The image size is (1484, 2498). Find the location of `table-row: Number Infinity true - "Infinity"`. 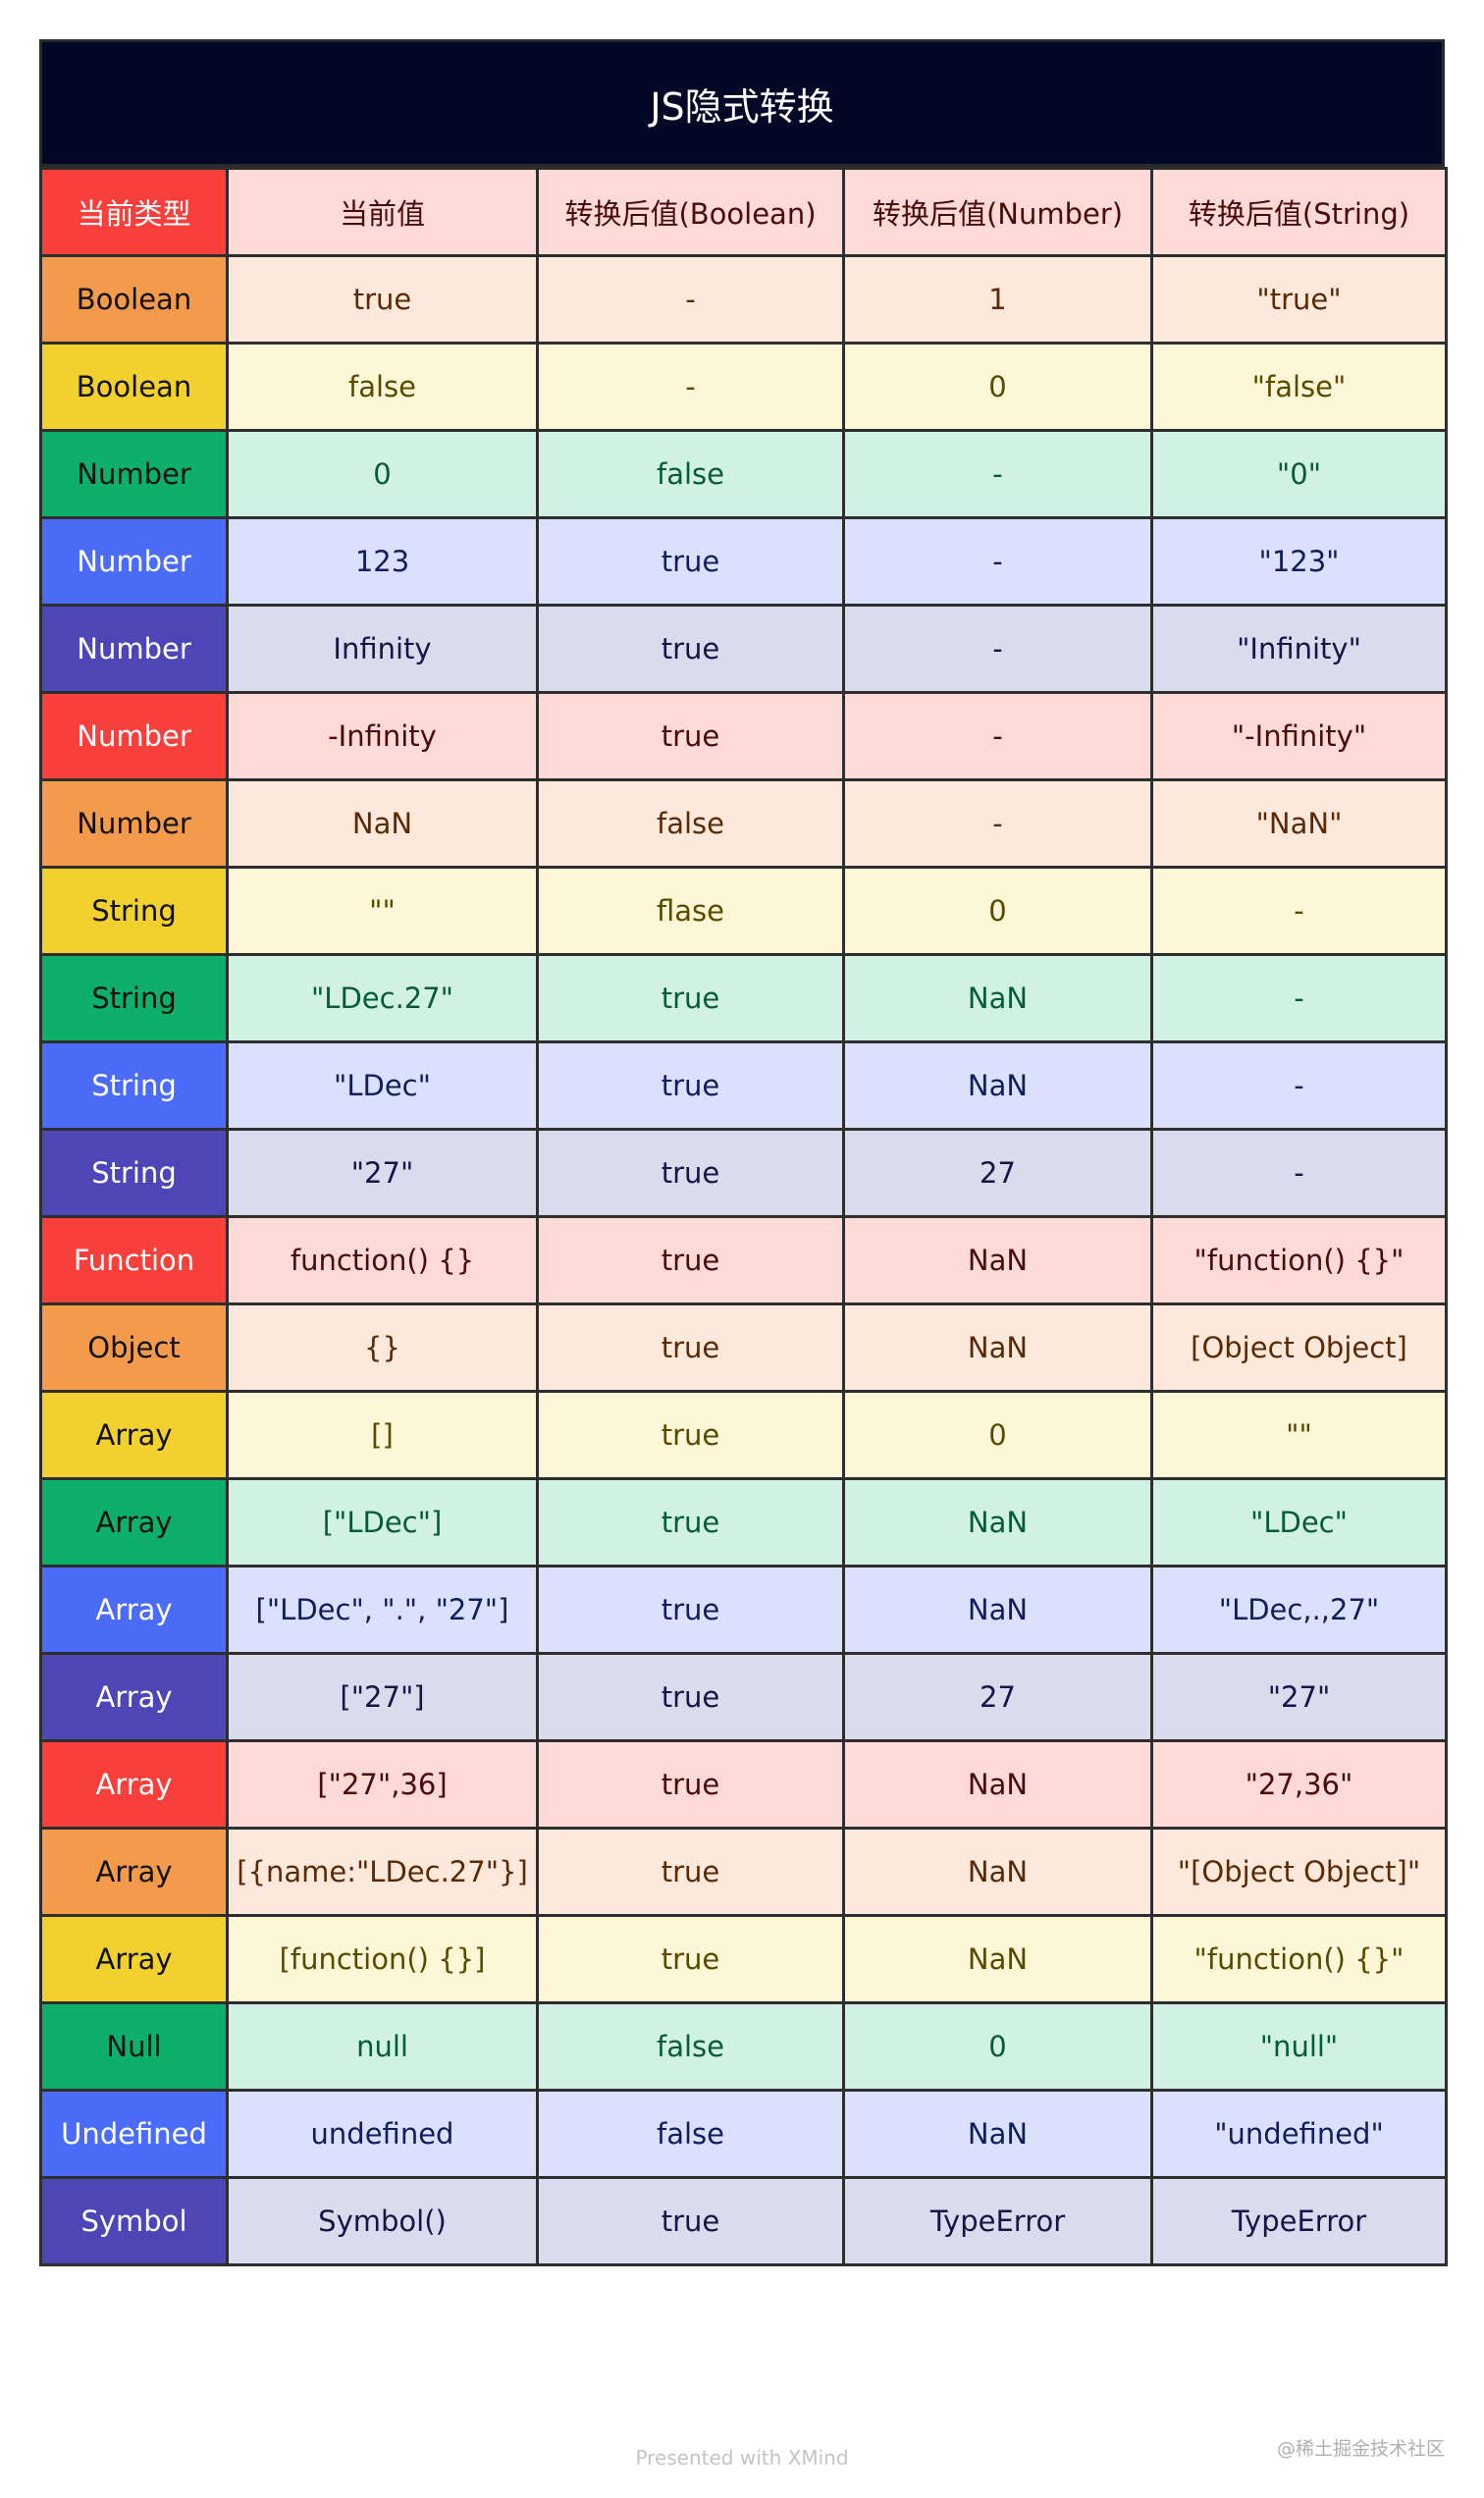

table-row: Number Infinity true - "Infinity" is located at coordinates (743, 649).